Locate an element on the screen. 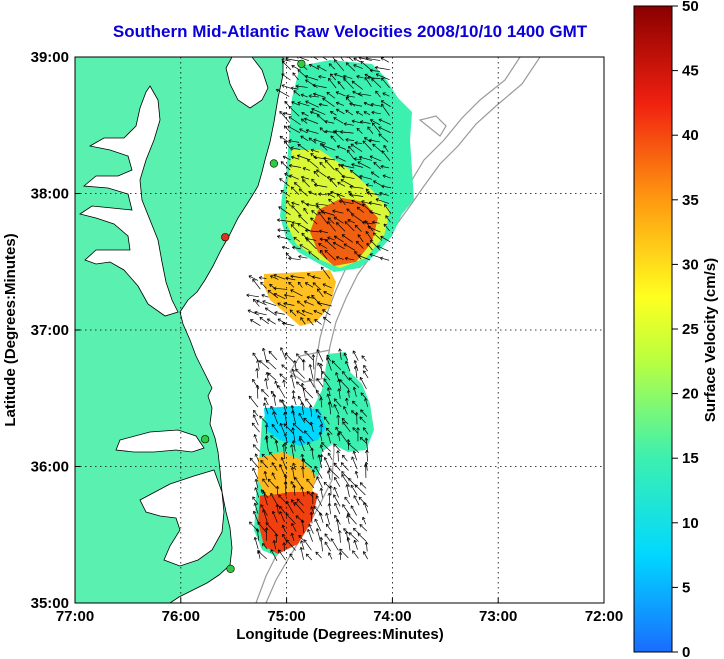  radar-station-dot is located at coordinates (274, 163).